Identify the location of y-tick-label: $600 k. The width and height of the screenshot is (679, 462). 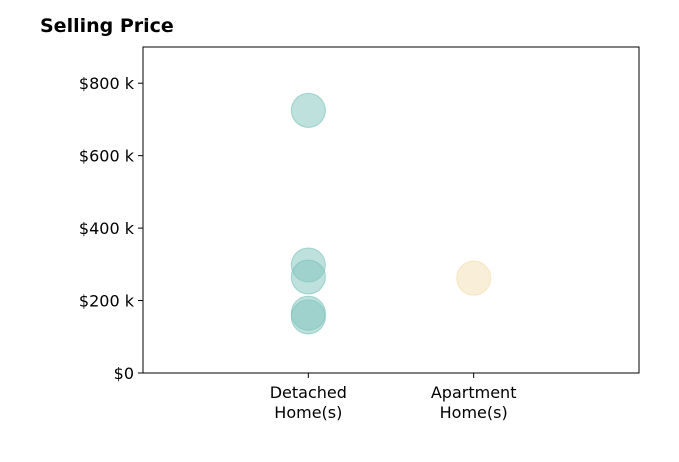
(107, 156).